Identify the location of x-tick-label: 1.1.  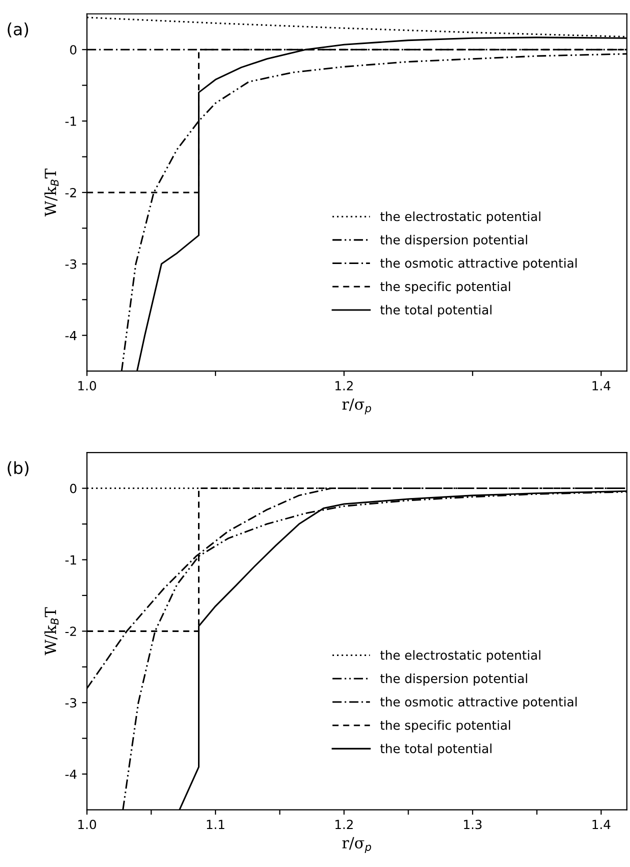
(215, 824).